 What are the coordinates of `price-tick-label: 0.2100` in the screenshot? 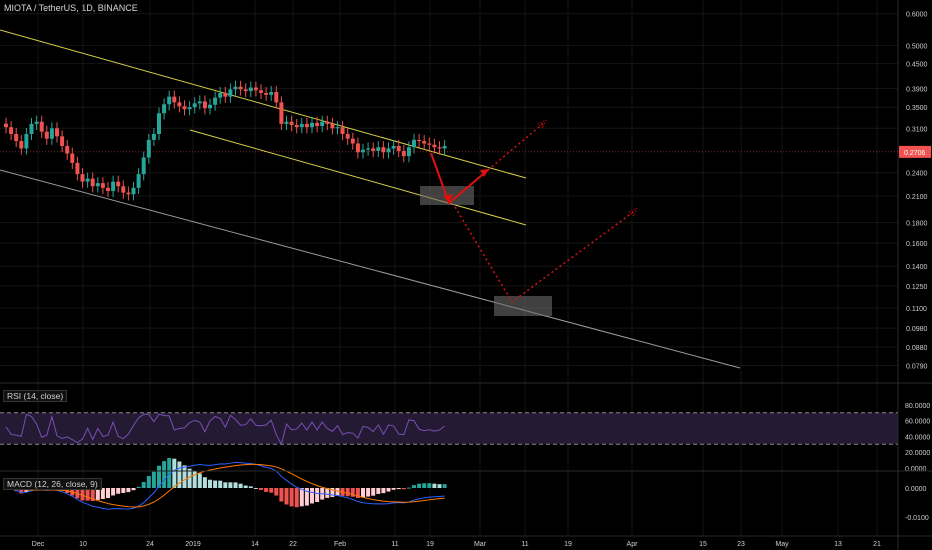 It's located at (917, 197).